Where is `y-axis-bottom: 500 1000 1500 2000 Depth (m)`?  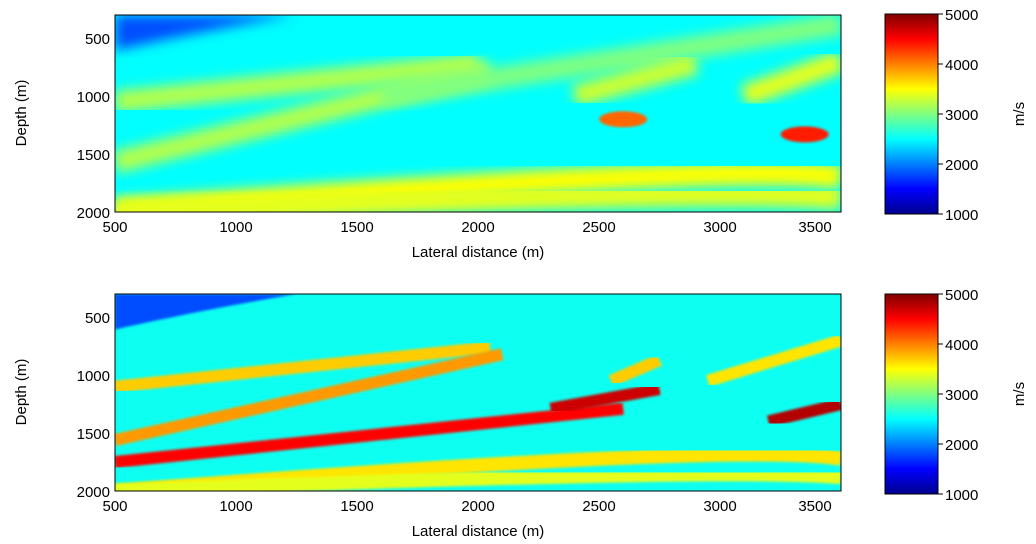
y-axis-bottom: 500 1000 1500 2000 Depth (m) is located at coordinates (61, 405).